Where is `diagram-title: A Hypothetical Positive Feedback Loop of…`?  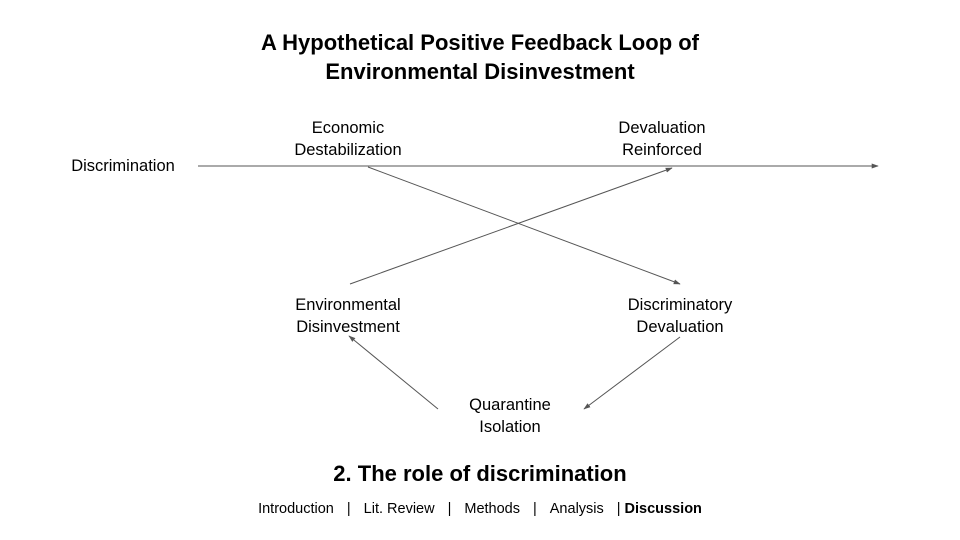 diagram-title: A Hypothetical Positive Feedback Loop of… is located at coordinates (480, 57).